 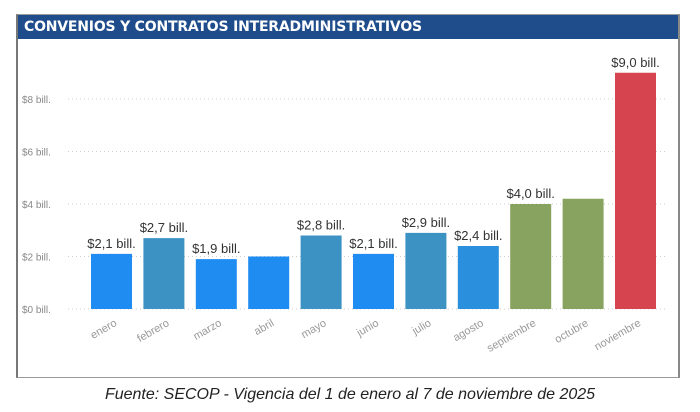 What do you see at coordinates (321, 272) in the screenshot?
I see `bar-mayo` at bounding box center [321, 272].